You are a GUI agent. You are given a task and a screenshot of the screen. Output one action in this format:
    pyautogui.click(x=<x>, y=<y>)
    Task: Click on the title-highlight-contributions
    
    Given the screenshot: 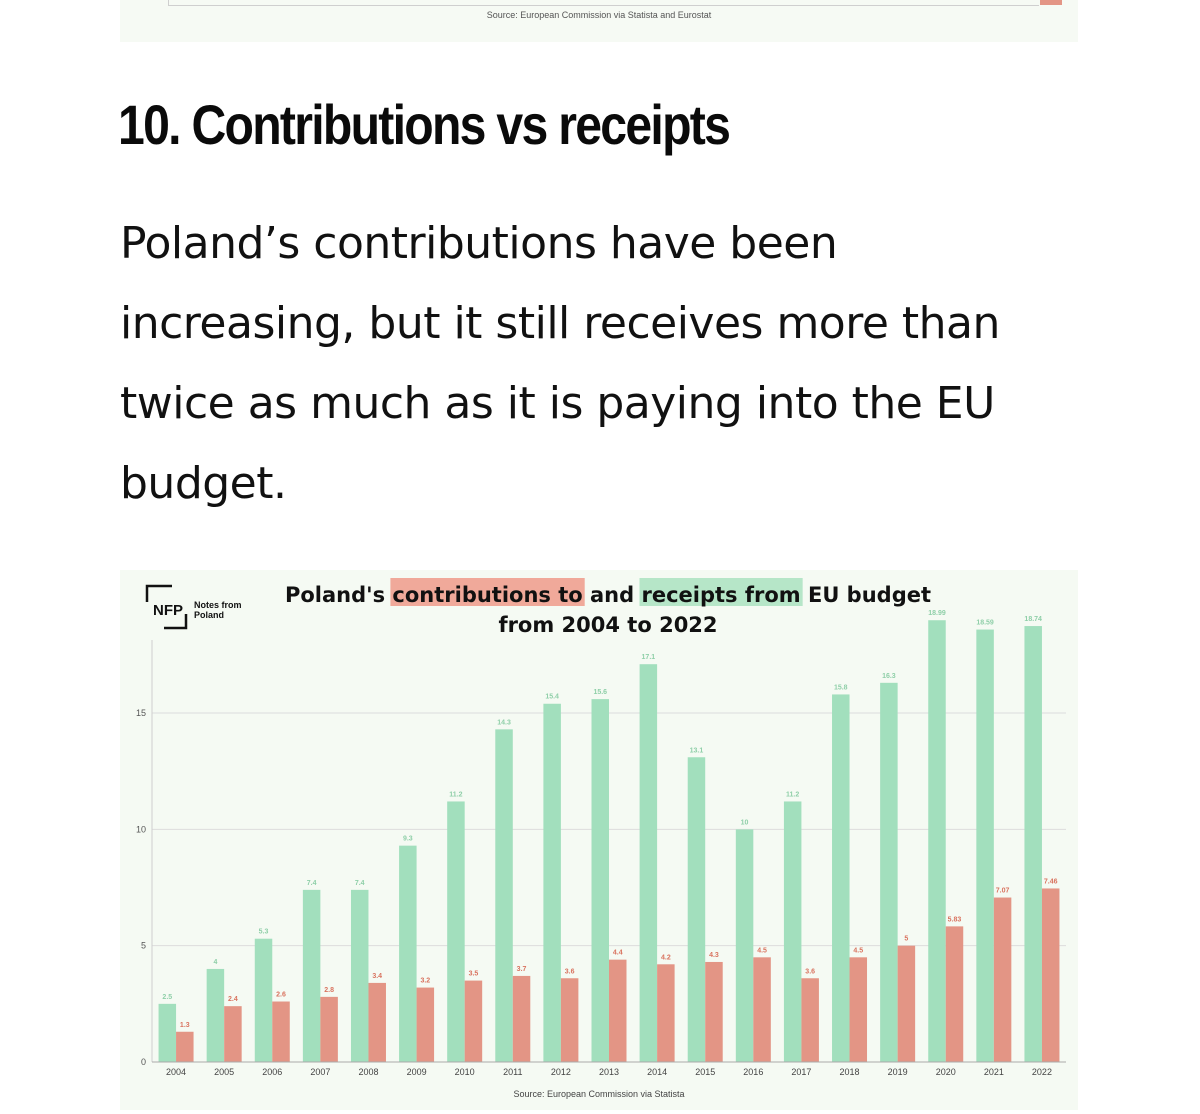 What is the action you would take?
    pyautogui.click(x=487, y=592)
    